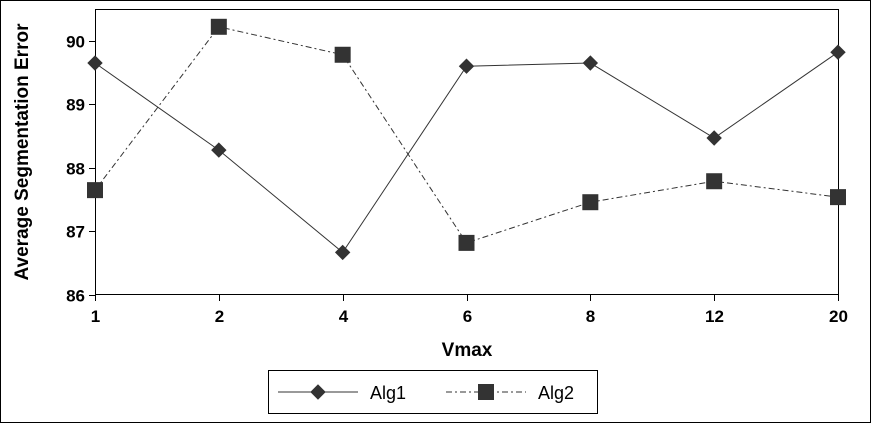 This screenshot has height=423, width=871. I want to click on legend-item: Alg2, so click(510, 393).